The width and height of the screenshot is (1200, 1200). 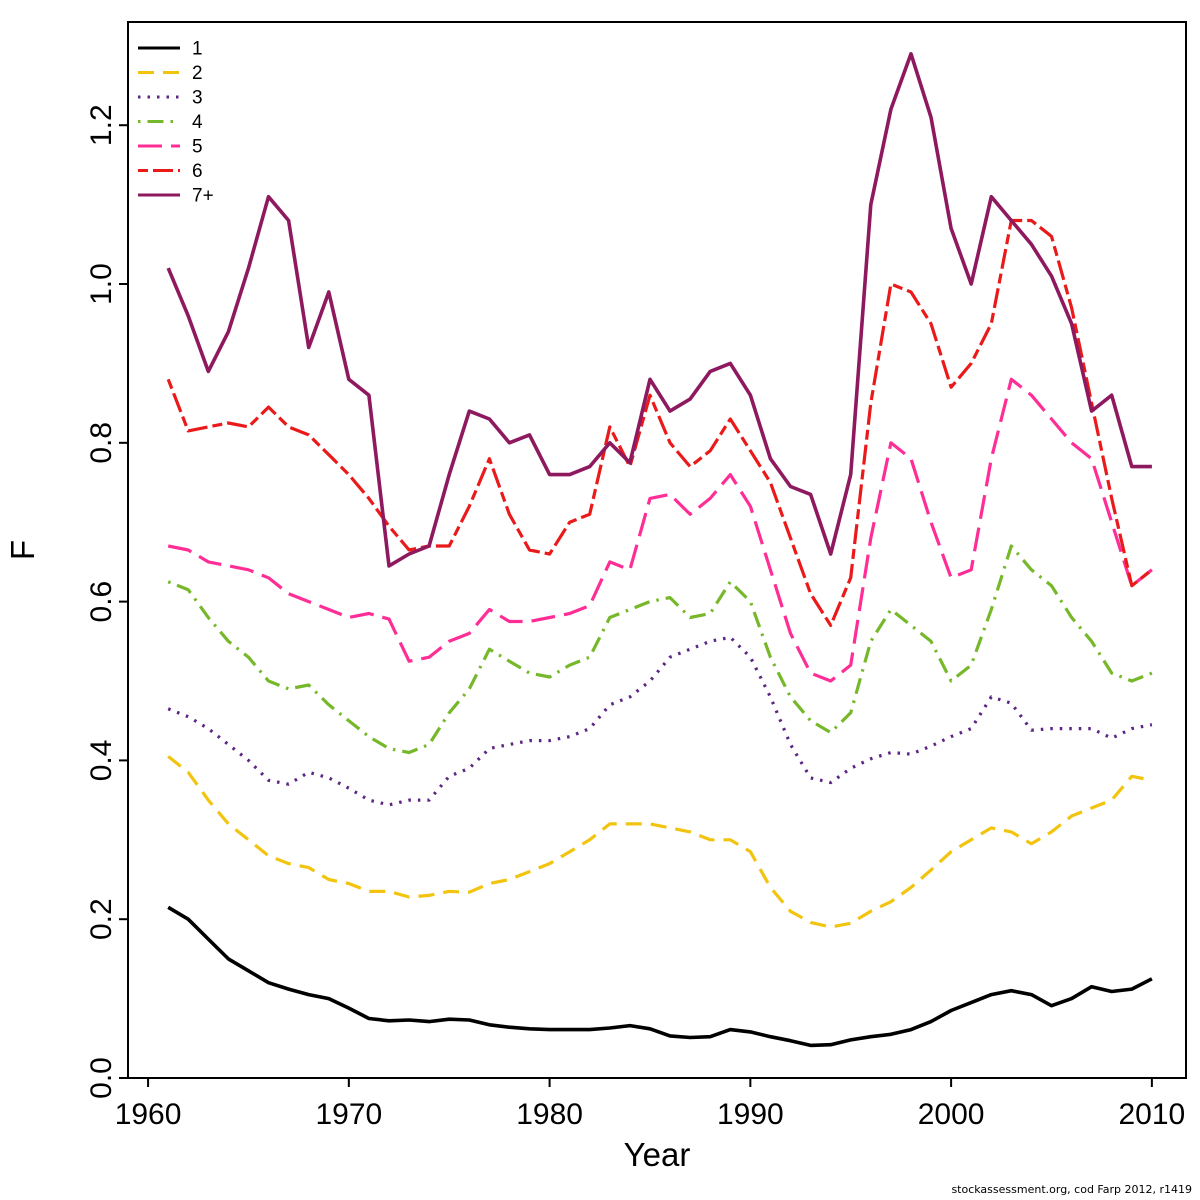 I want to click on x-tick-label: 2000, so click(x=951, y=1114).